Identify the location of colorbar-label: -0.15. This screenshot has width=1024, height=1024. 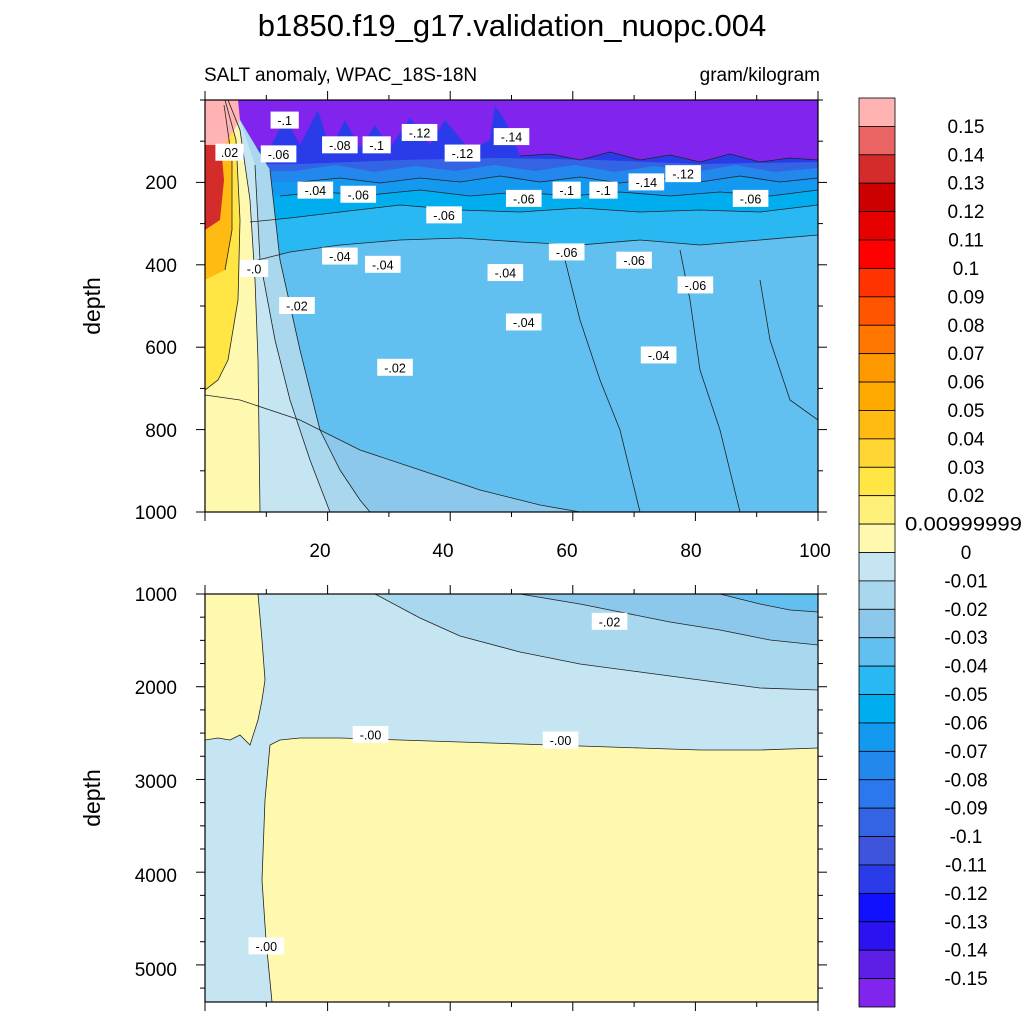
(965, 979).